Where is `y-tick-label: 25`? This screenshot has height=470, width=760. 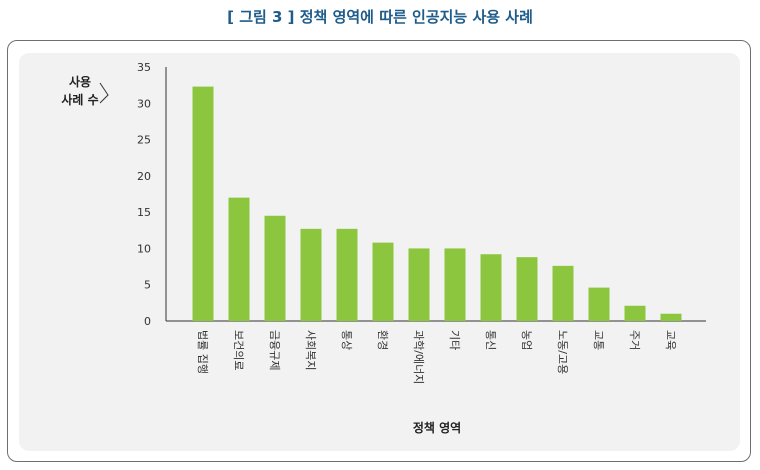 y-tick-label: 25 is located at coordinates (144, 140).